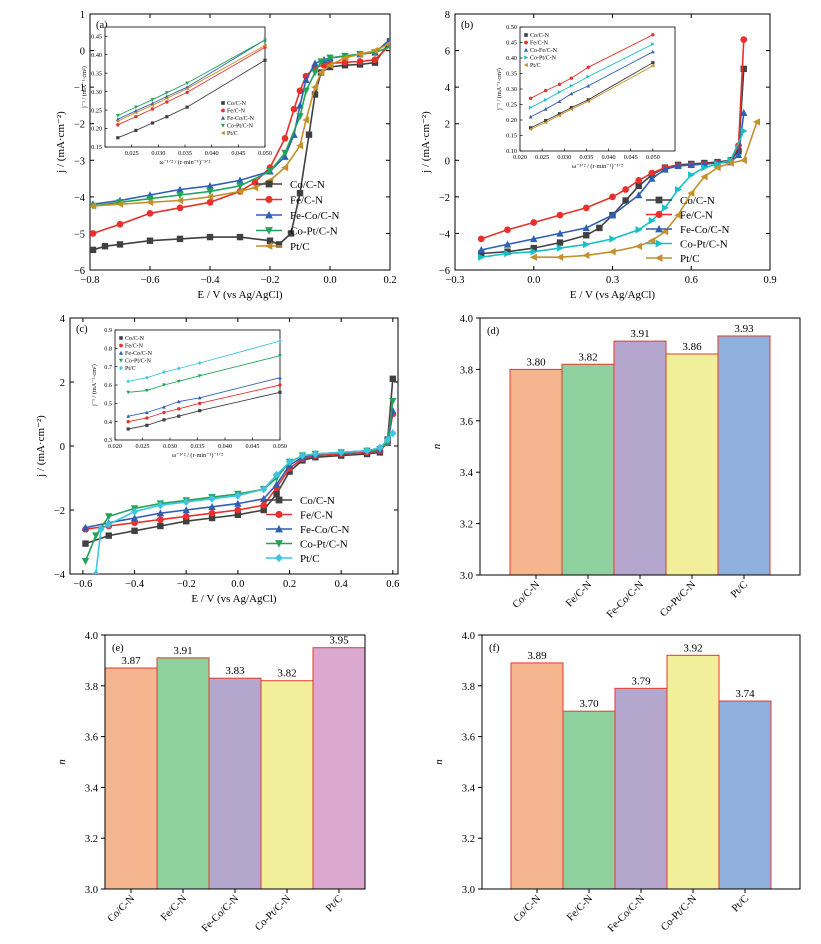 This screenshot has height=944, width=821. I want to click on inset-y-tick-label: 0.40, so click(96, 55).